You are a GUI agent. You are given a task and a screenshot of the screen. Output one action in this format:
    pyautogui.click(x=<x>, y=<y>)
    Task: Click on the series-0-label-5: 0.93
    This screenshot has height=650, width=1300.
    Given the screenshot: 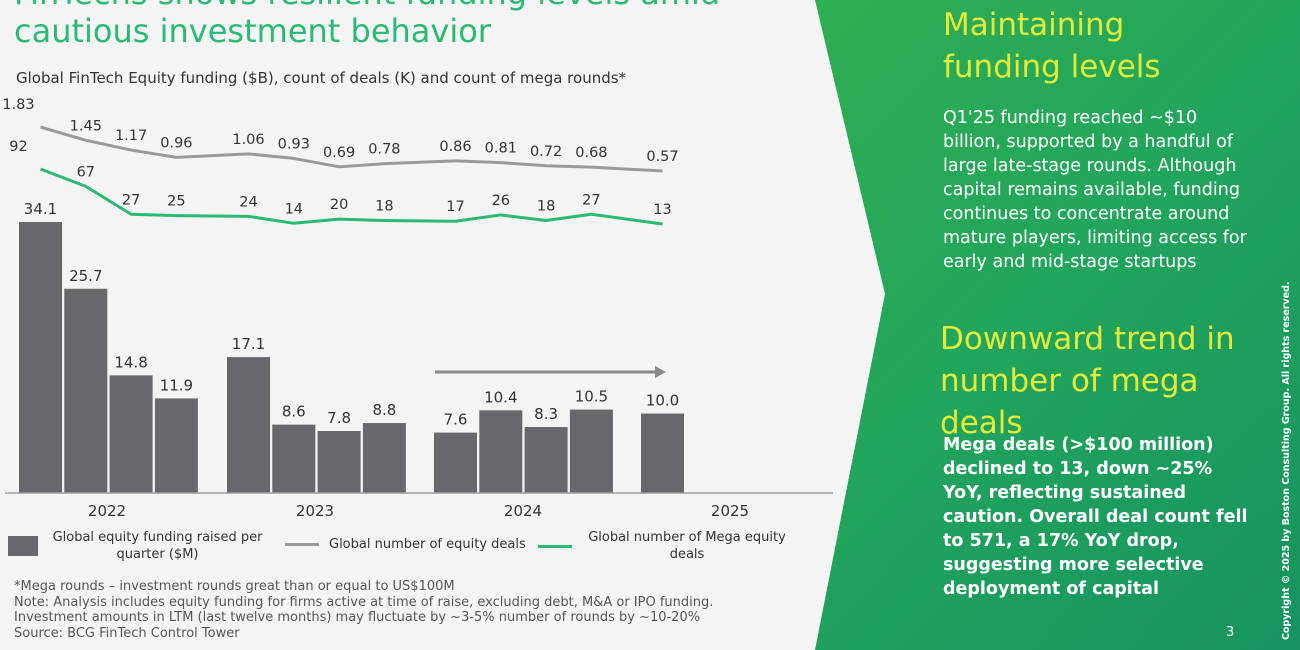 What is the action you would take?
    pyautogui.click(x=294, y=144)
    